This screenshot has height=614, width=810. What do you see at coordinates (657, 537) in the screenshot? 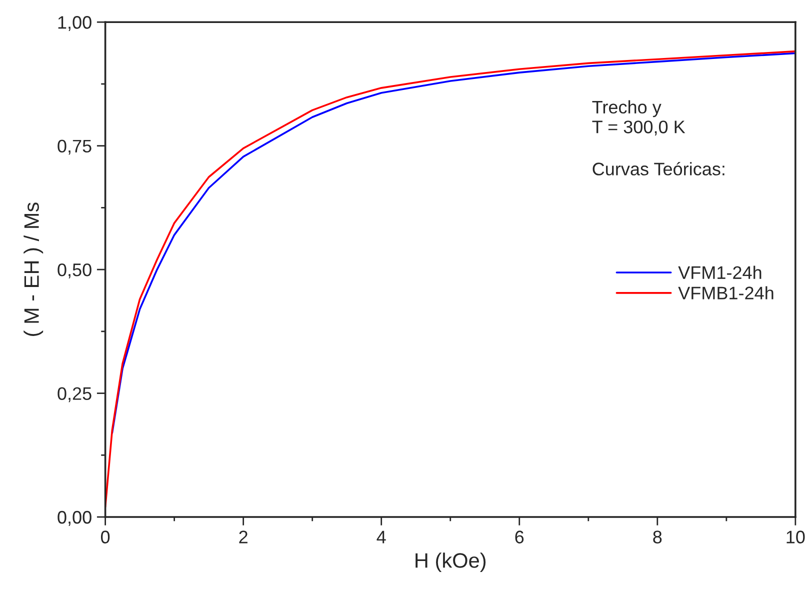
I see `x-tick-label: 8` at bounding box center [657, 537].